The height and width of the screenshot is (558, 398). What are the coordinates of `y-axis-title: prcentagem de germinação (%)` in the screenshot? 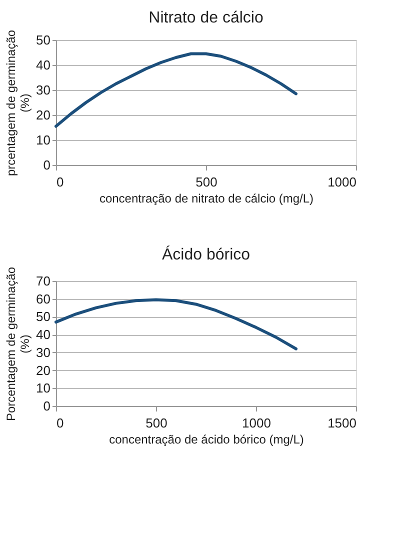 It's located at (18, 103).